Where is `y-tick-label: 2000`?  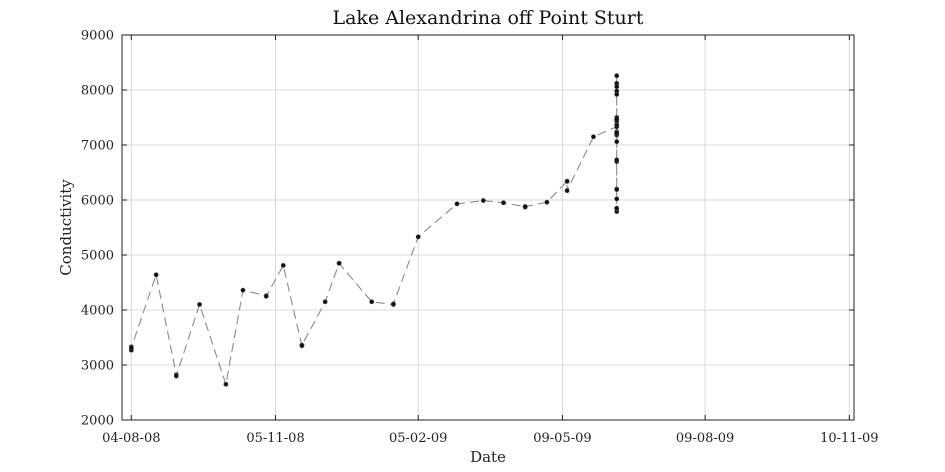 y-tick-label: 2000 is located at coordinates (97, 421).